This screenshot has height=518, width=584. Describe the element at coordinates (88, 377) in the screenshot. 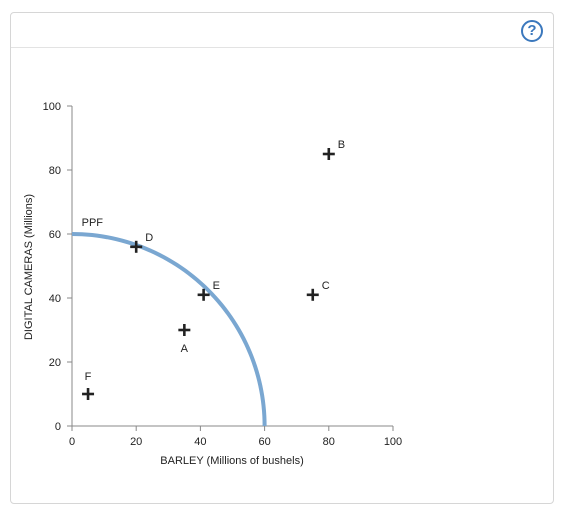

I see `point-label: F` at that location.